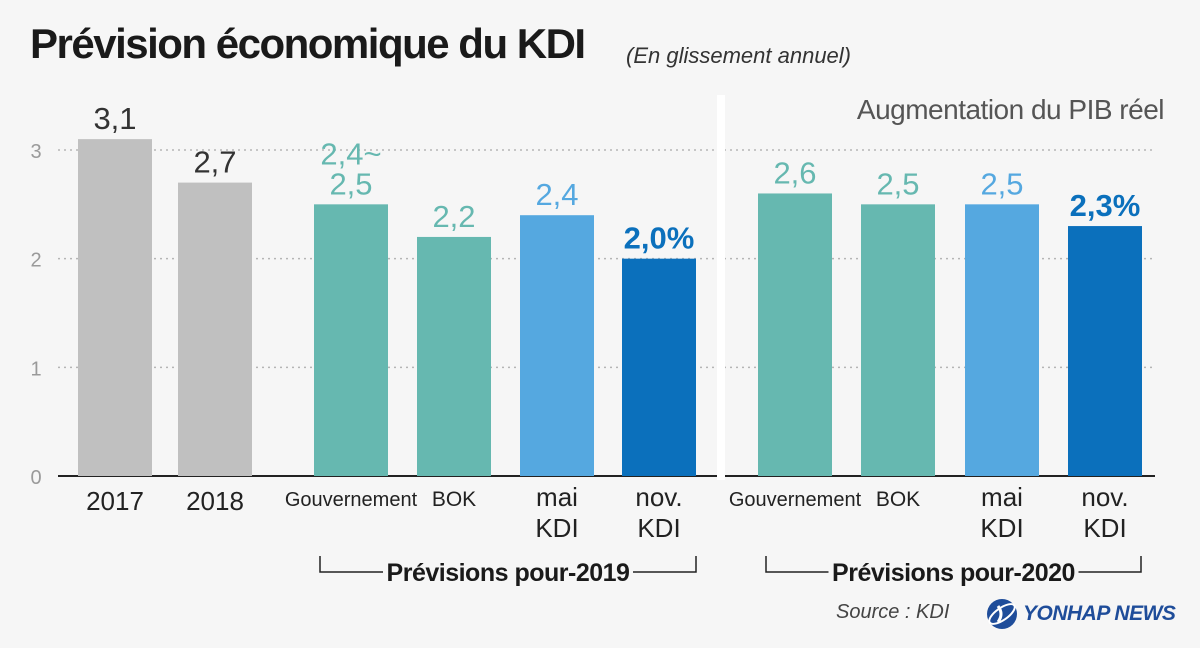  What do you see at coordinates (556, 194) in the screenshot?
I see `bar-value-label: 2,4` at bounding box center [556, 194].